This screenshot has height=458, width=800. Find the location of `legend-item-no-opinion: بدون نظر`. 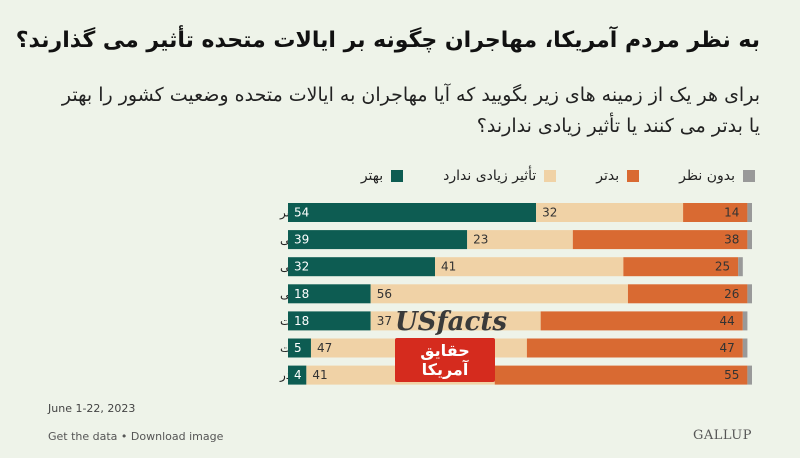

legend-item-no-opinion: بدون نظر is located at coordinates (717, 176).